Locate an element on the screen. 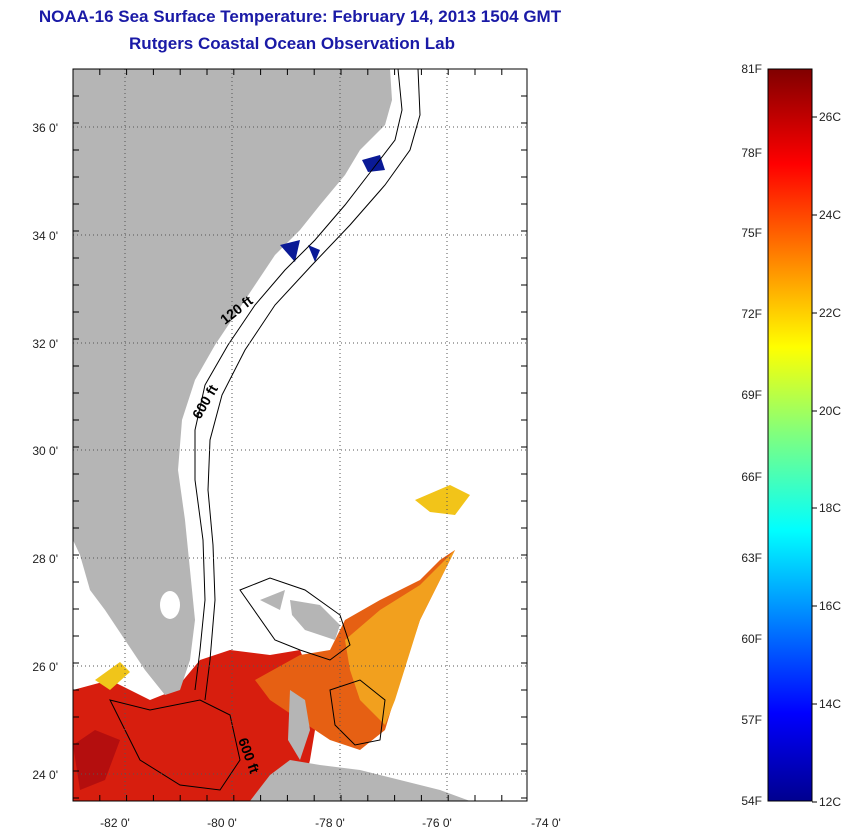  lat-tick-label: 30 0' is located at coordinates (45, 451).